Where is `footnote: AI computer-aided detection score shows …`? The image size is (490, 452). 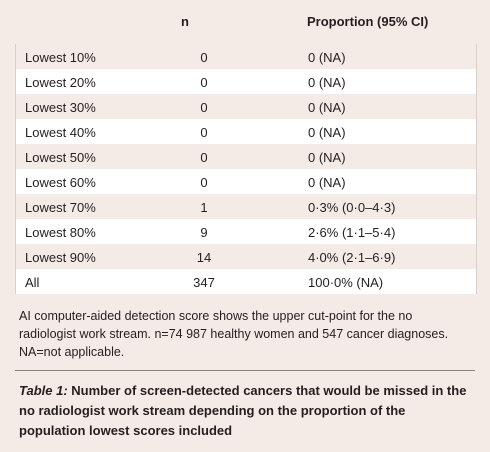
footnote: AI computer-aided detection score shows … is located at coordinates (234, 334).